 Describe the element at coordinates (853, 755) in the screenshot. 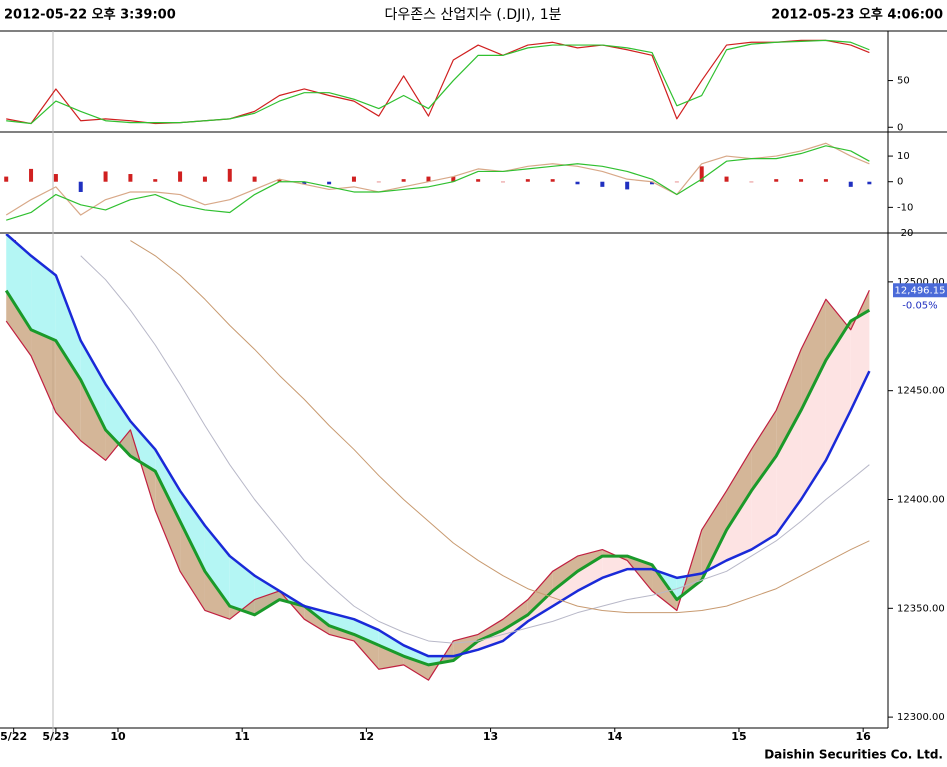

I see `footer: Daishin Securities Co. Ltd.` at that location.